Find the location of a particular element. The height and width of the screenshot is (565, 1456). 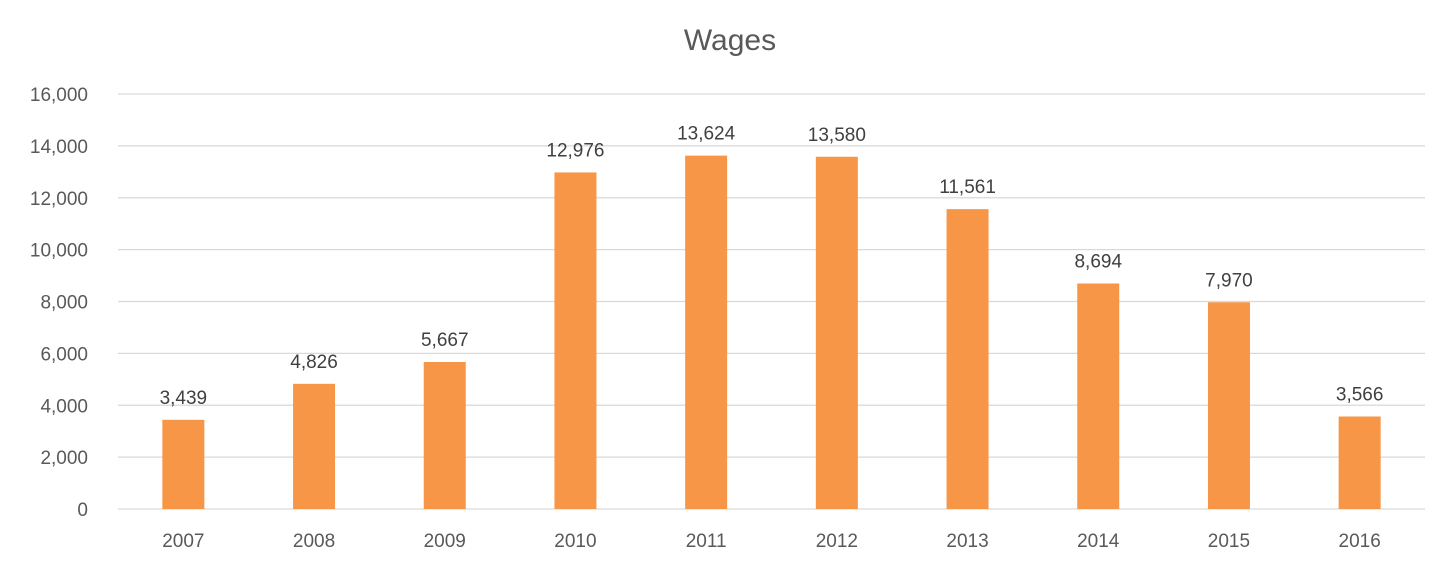

y-tick-label: 16,000 is located at coordinates (59, 95).